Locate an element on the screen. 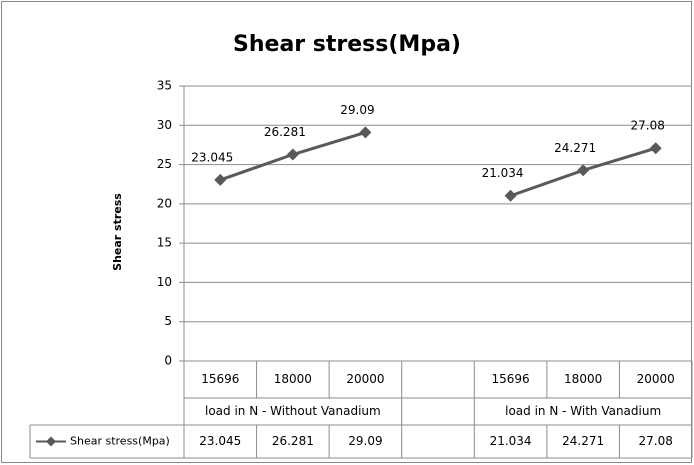 The width and height of the screenshot is (694, 465). y-axis-label: Shear stress is located at coordinates (117, 232).